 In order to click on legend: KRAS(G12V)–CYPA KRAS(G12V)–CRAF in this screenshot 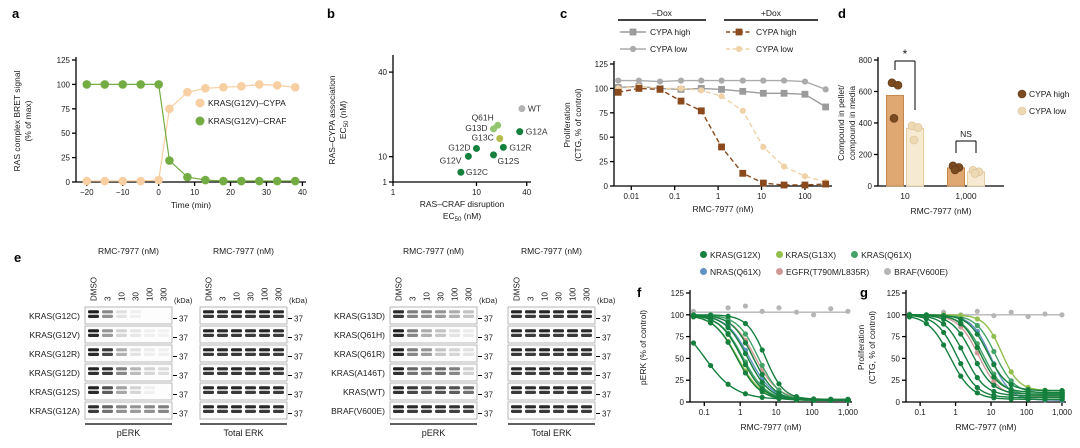, I will do `click(240, 112)`.